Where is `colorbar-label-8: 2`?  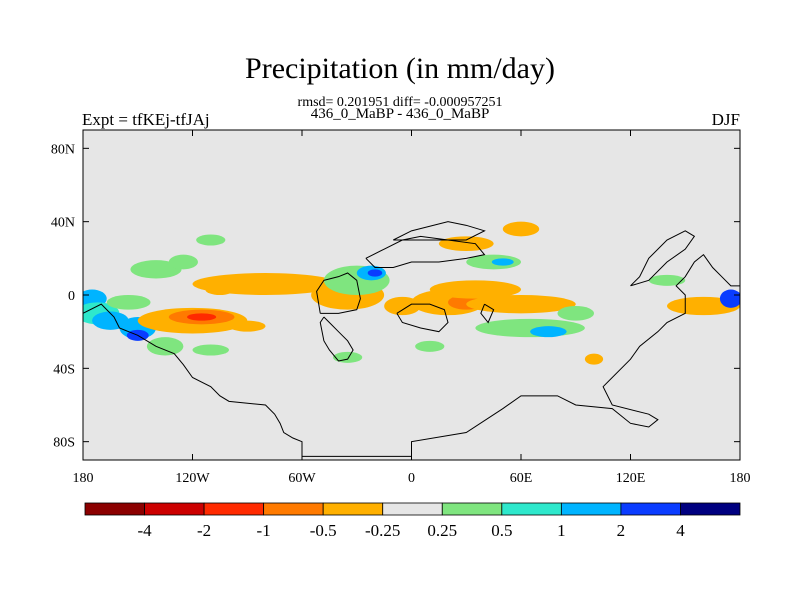 colorbar-label-8: 2 is located at coordinates (621, 530).